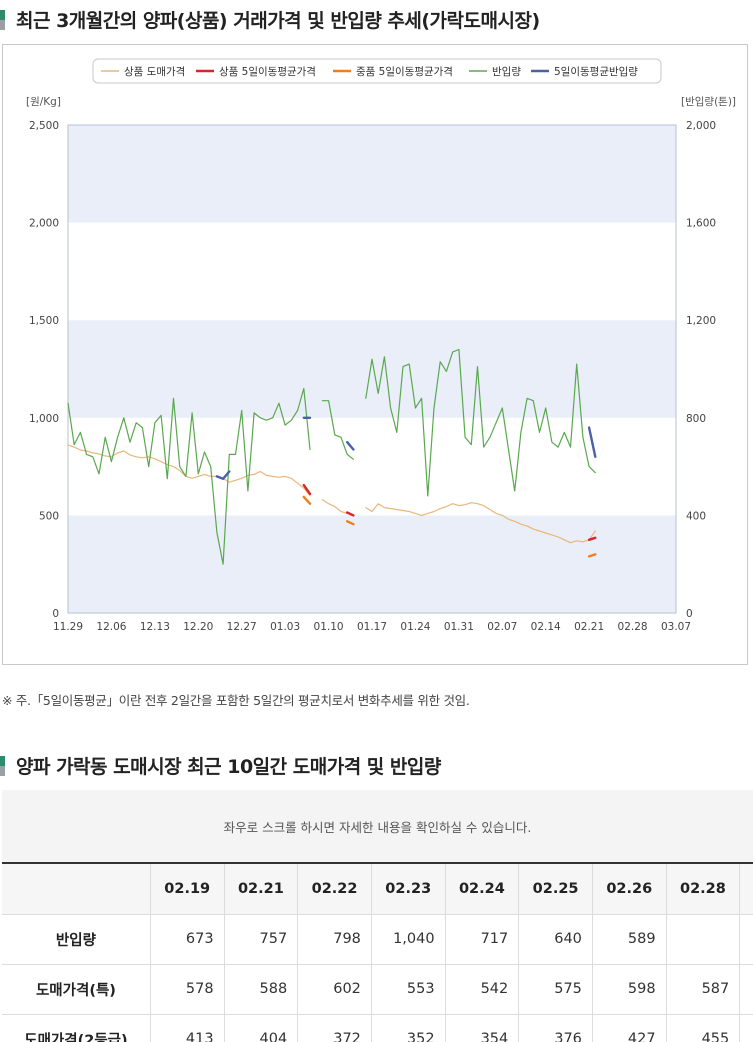 The image size is (753, 1042). I want to click on table-cell: 1,040, so click(408, 939).